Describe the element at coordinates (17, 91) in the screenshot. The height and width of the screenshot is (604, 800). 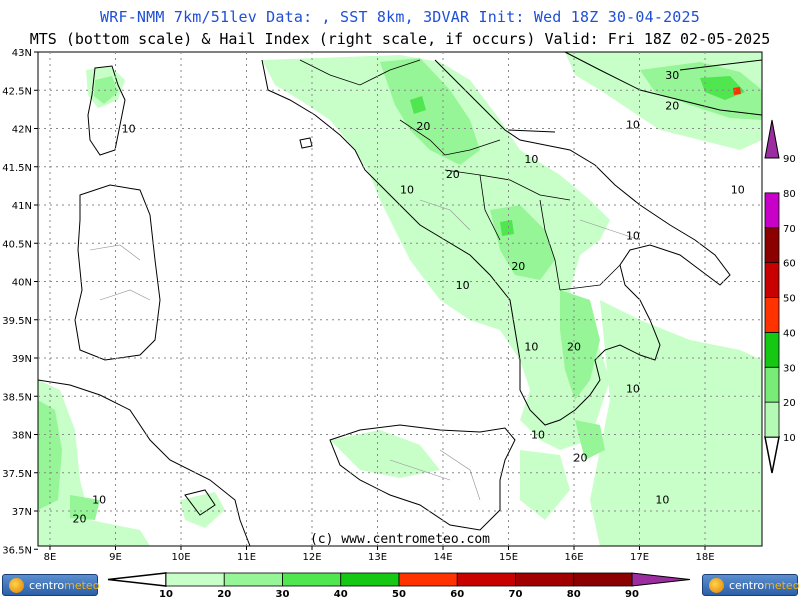
I see `lat-label: 42.5N` at that location.